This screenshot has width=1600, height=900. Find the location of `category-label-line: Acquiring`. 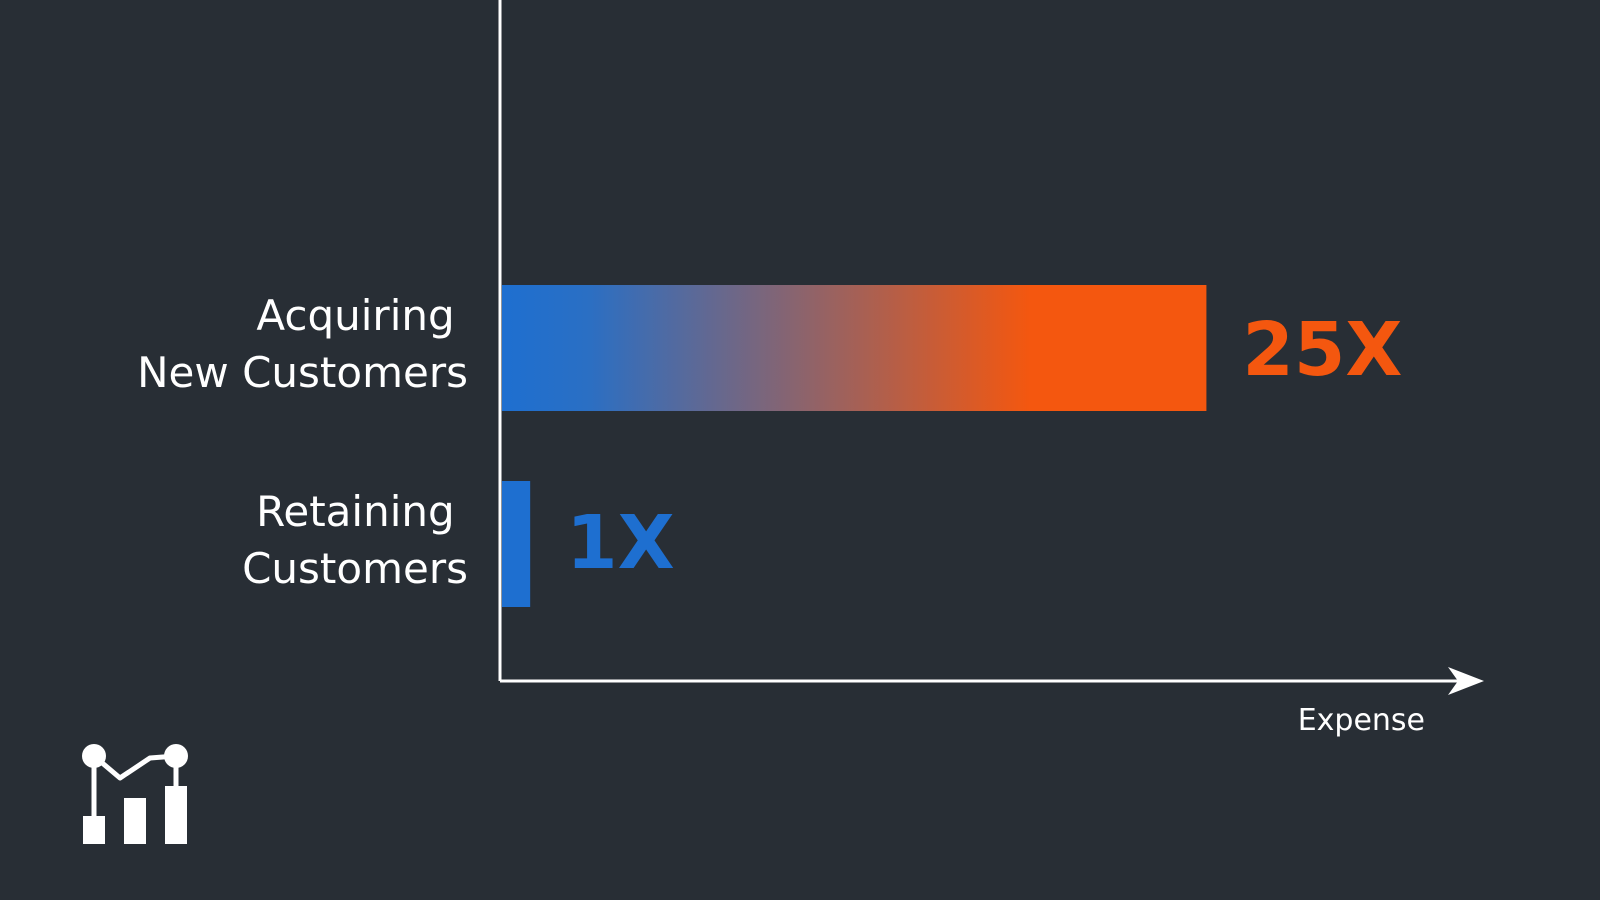

category-label-line: Acquiring is located at coordinates (355, 315).